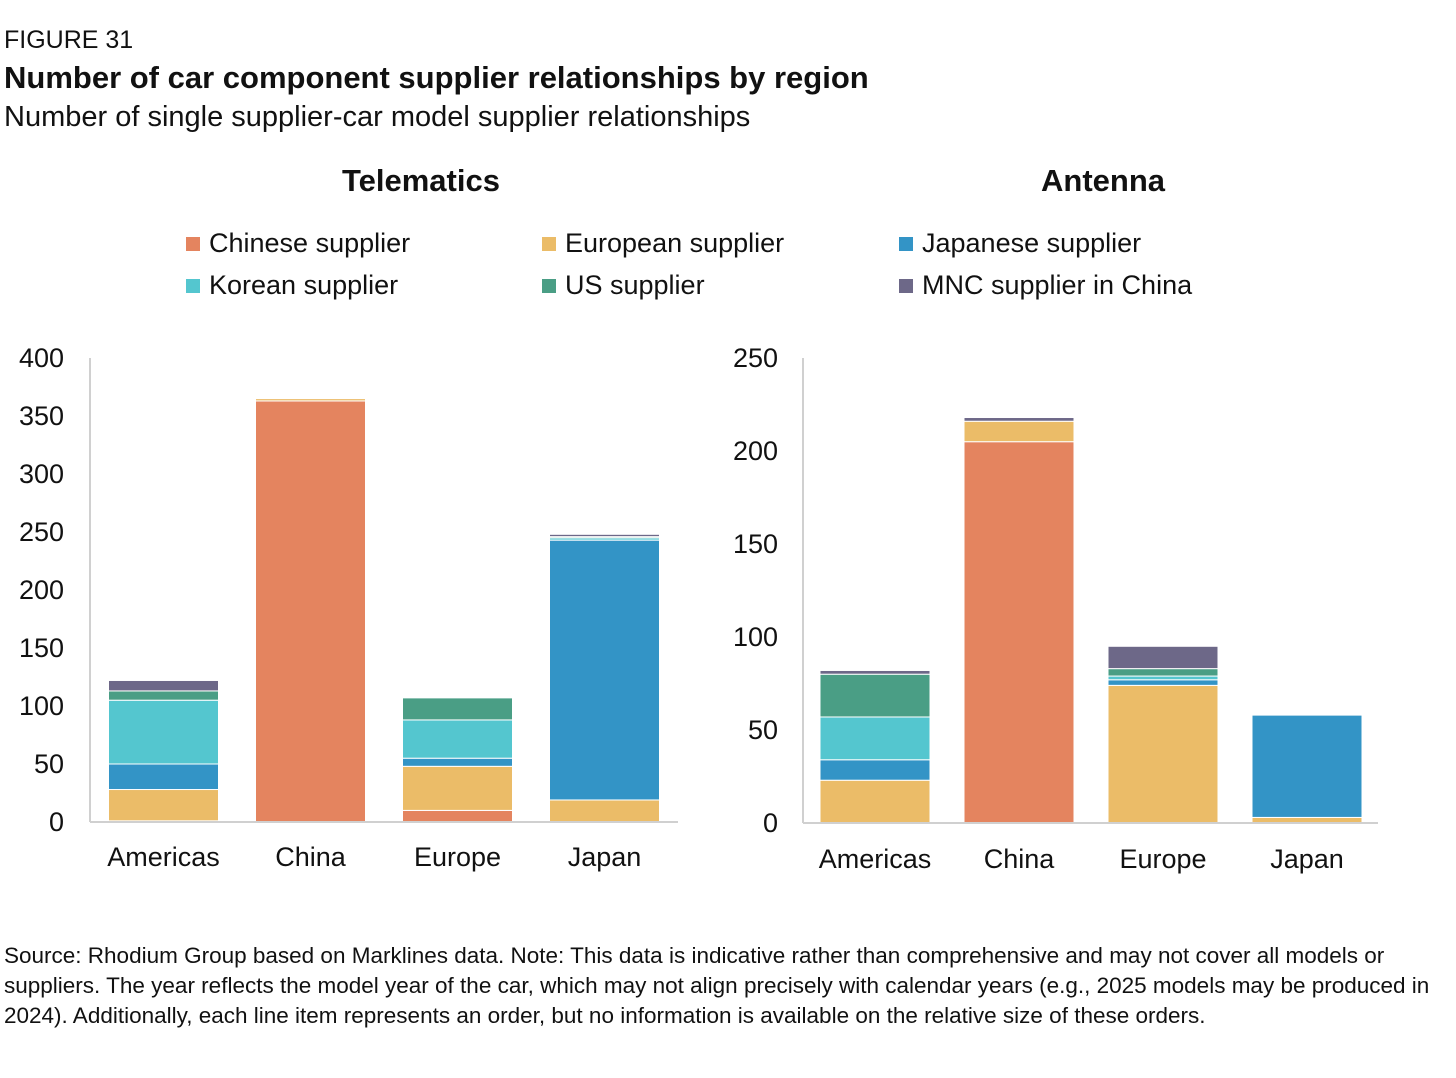 This screenshot has width=1456, height=1078. I want to click on figure-label: FIGURE 31, so click(69, 40).